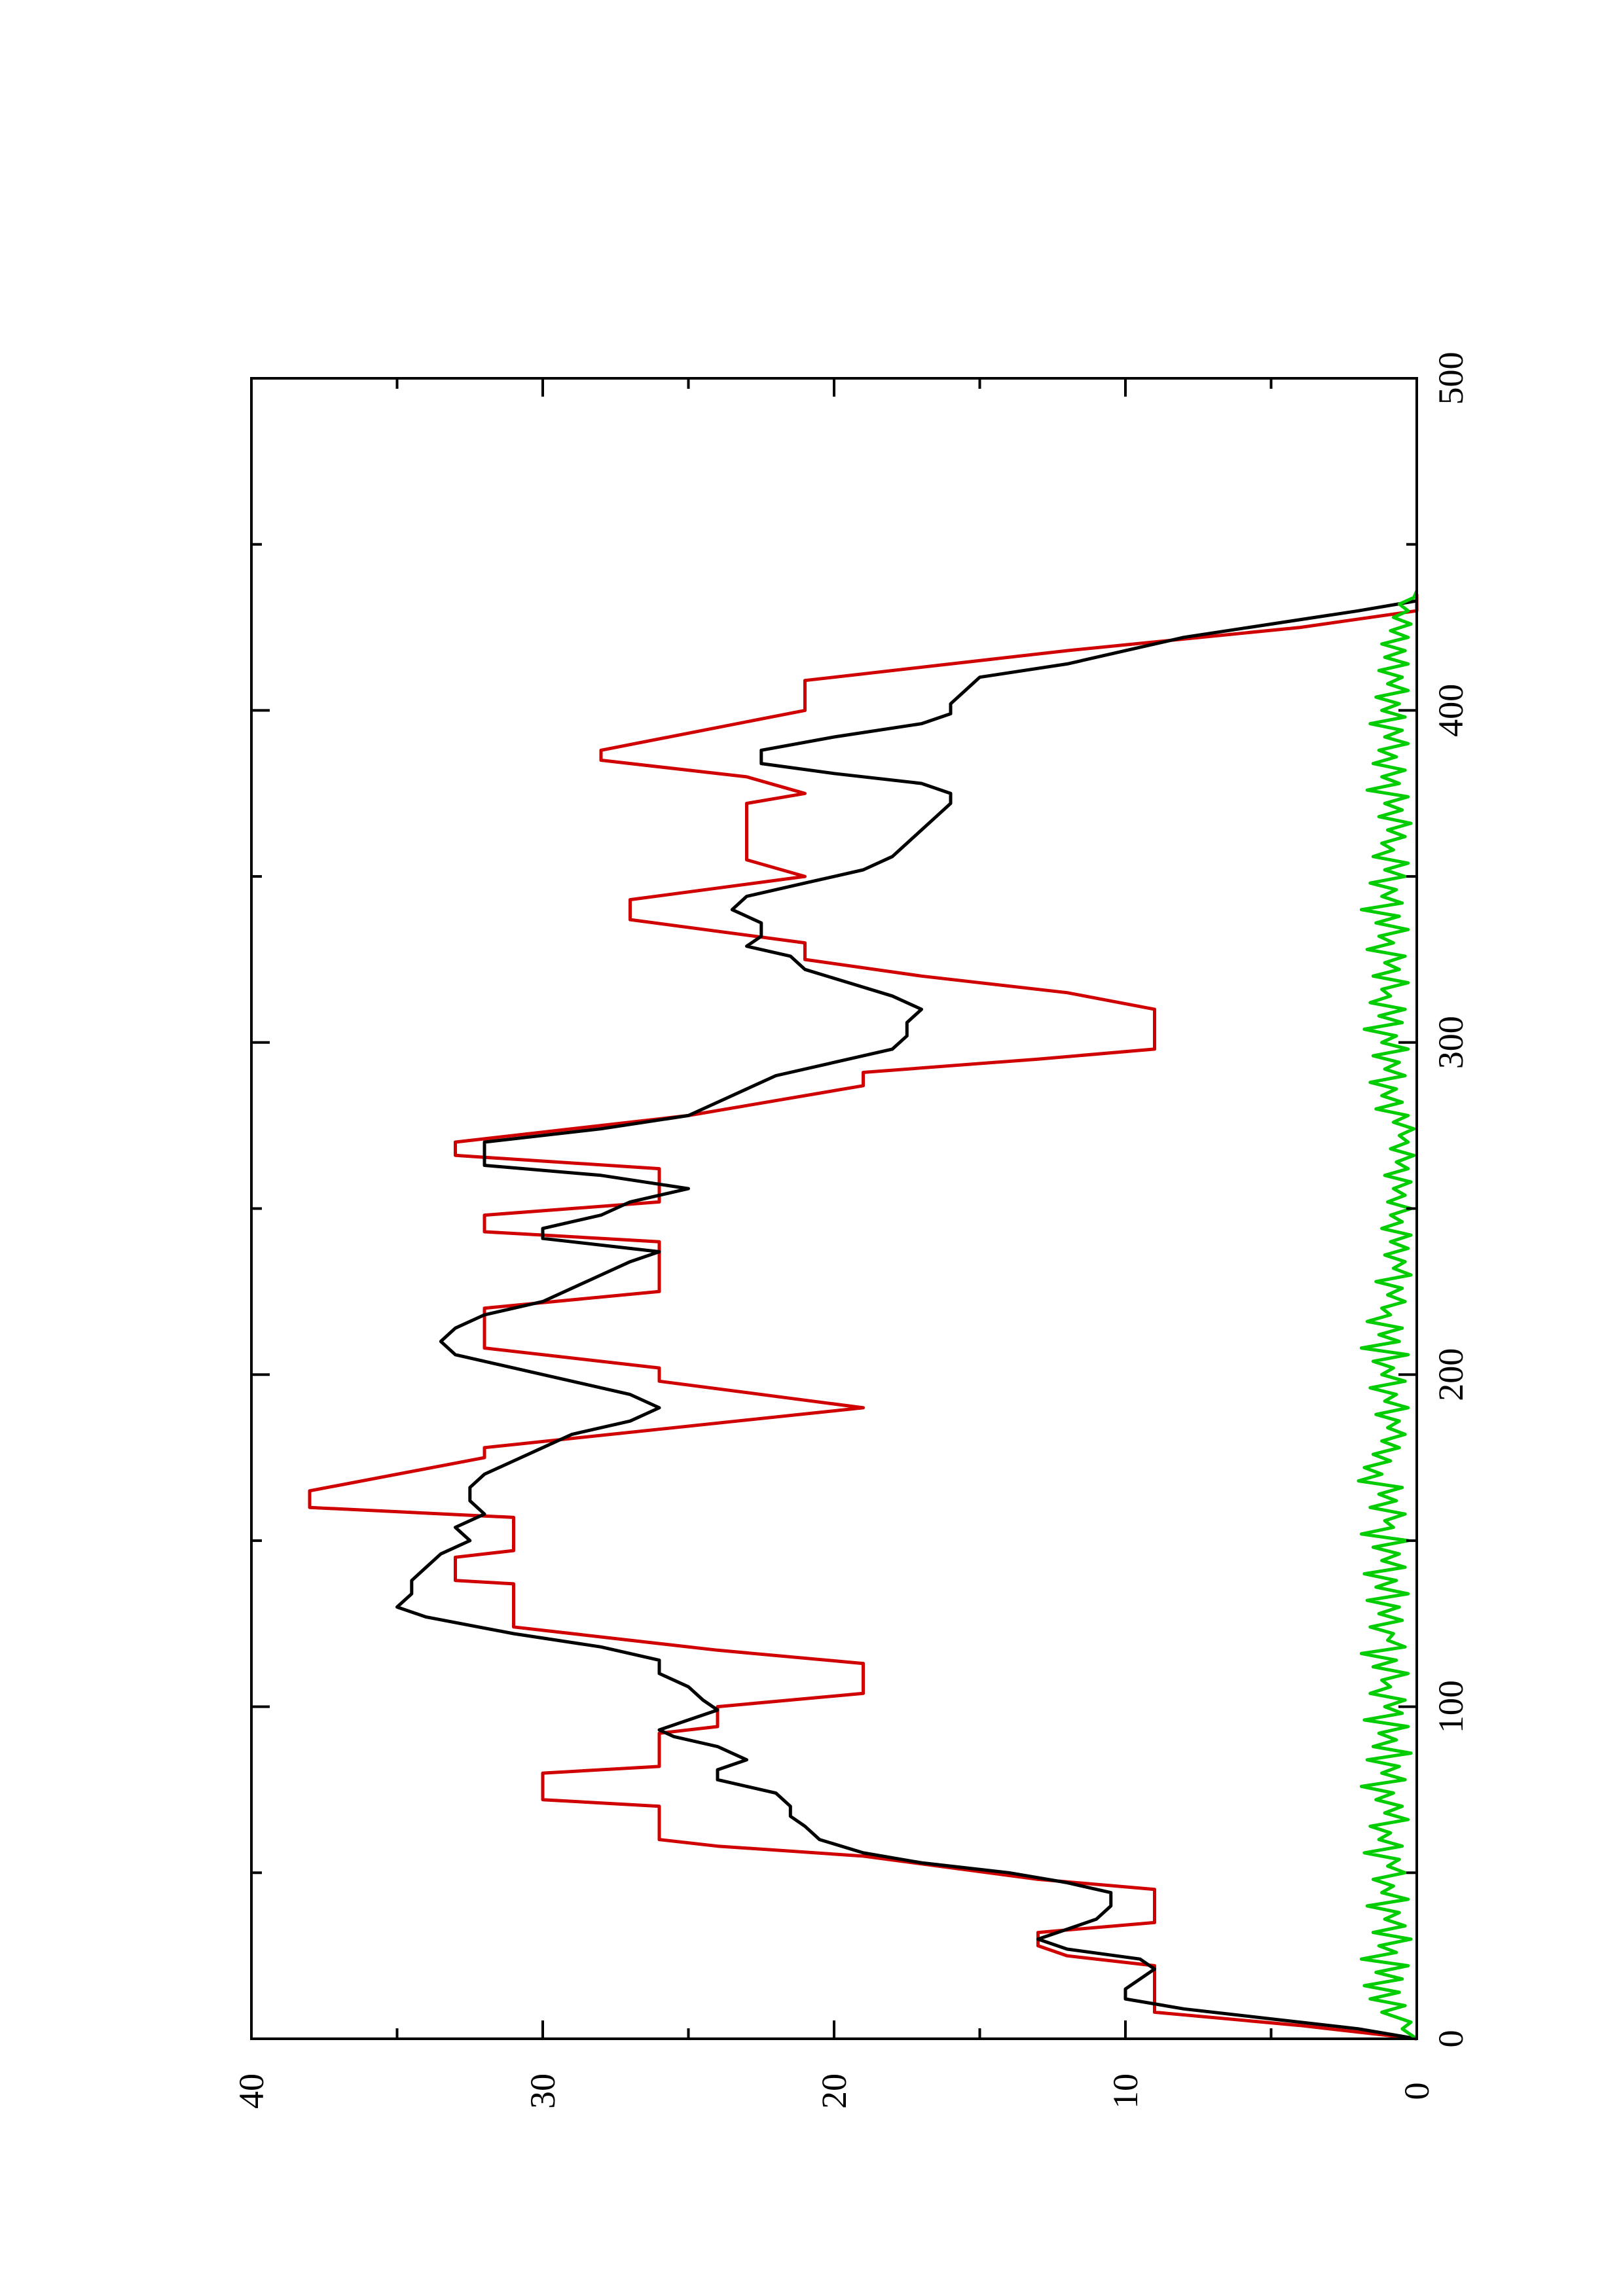  Describe the element at coordinates (1450, 1707) in the screenshot. I see `x-tick-label: 100` at that location.